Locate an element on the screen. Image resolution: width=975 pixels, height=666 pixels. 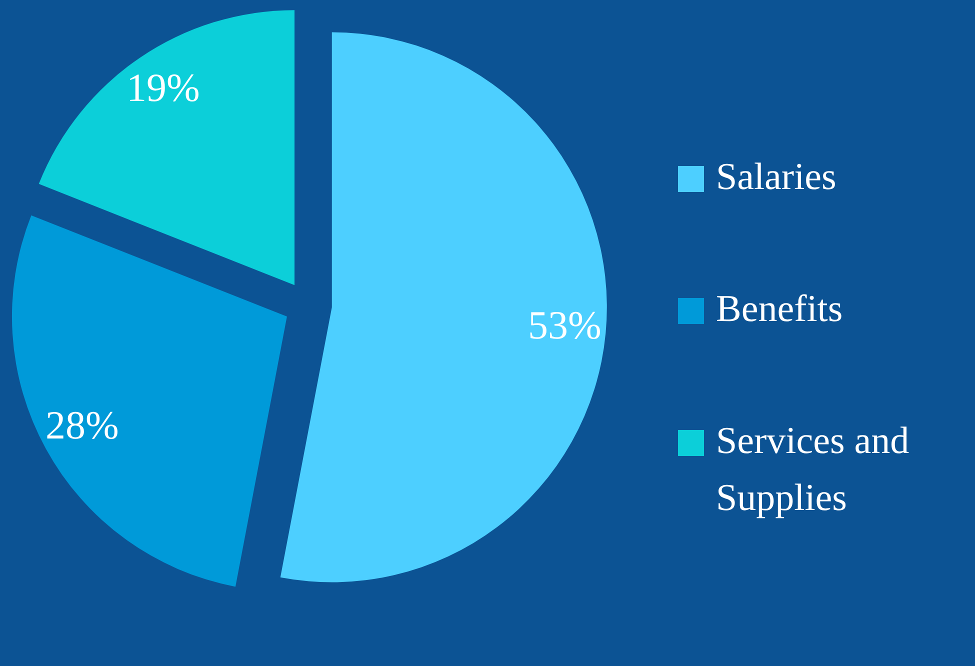
legend-label: Salaries is located at coordinates (776, 177).